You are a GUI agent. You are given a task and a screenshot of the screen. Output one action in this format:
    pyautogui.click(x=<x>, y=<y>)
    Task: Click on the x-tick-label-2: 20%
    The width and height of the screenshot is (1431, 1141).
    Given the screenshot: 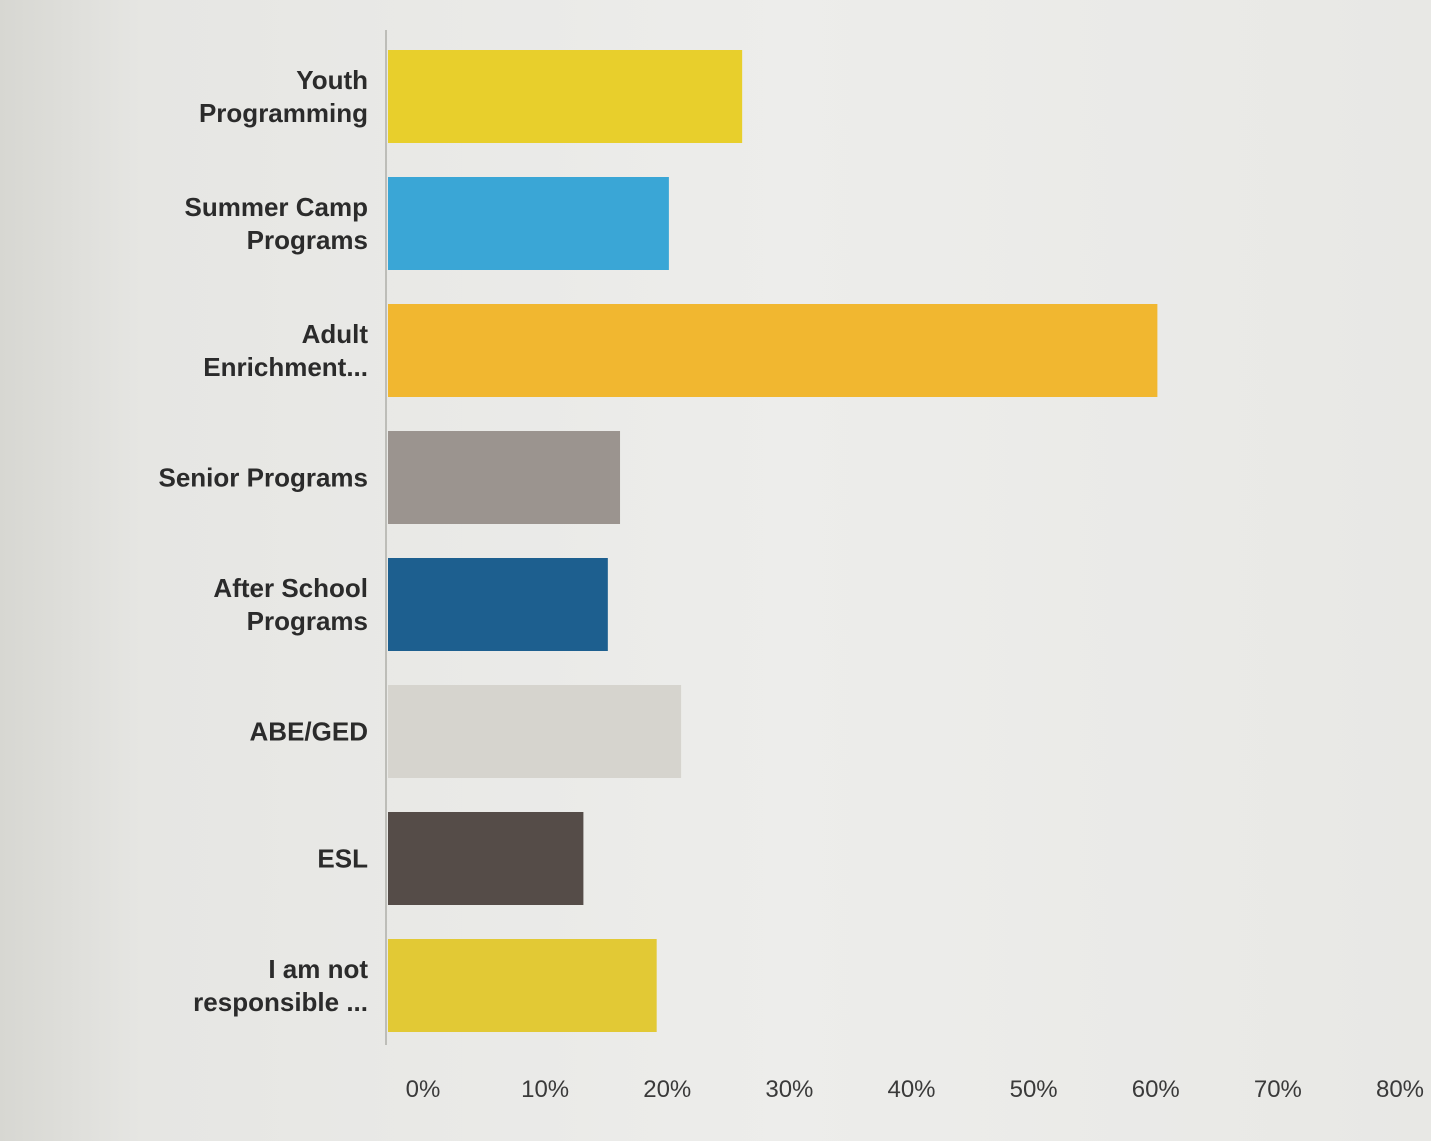 What is the action you would take?
    pyautogui.click(x=667, y=1089)
    